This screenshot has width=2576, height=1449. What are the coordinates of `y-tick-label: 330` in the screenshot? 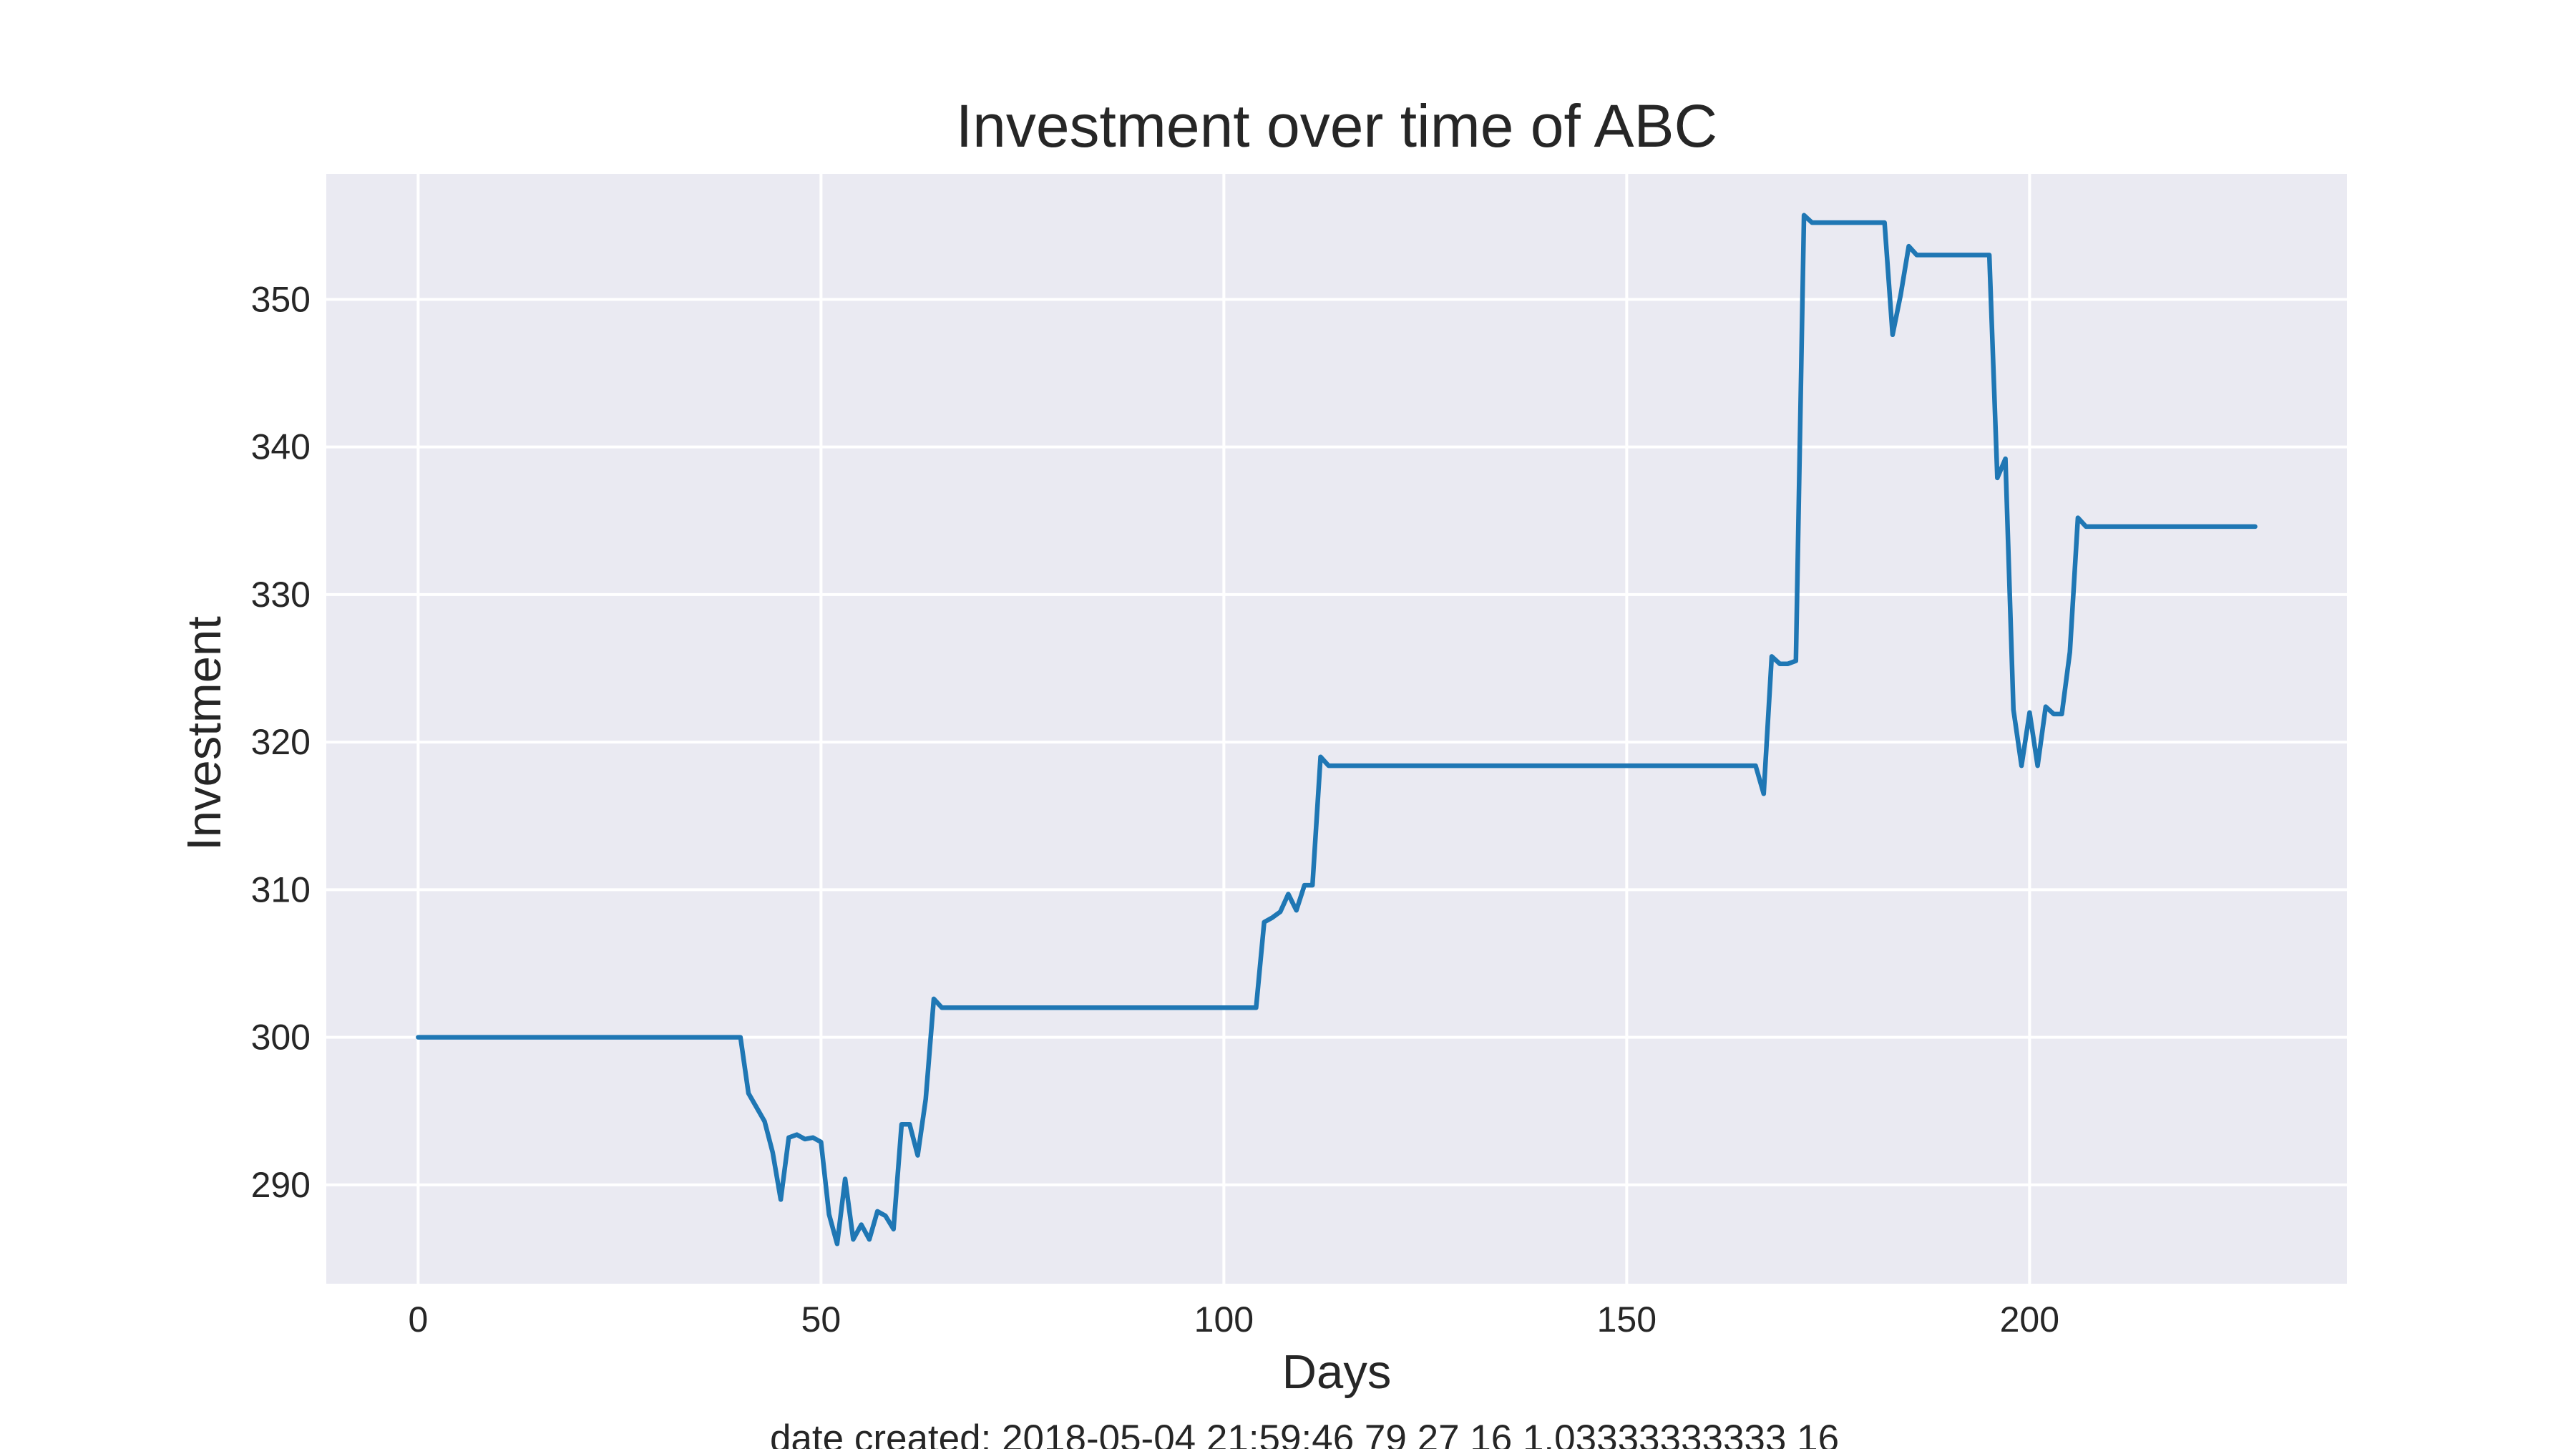 It's located at (281, 595).